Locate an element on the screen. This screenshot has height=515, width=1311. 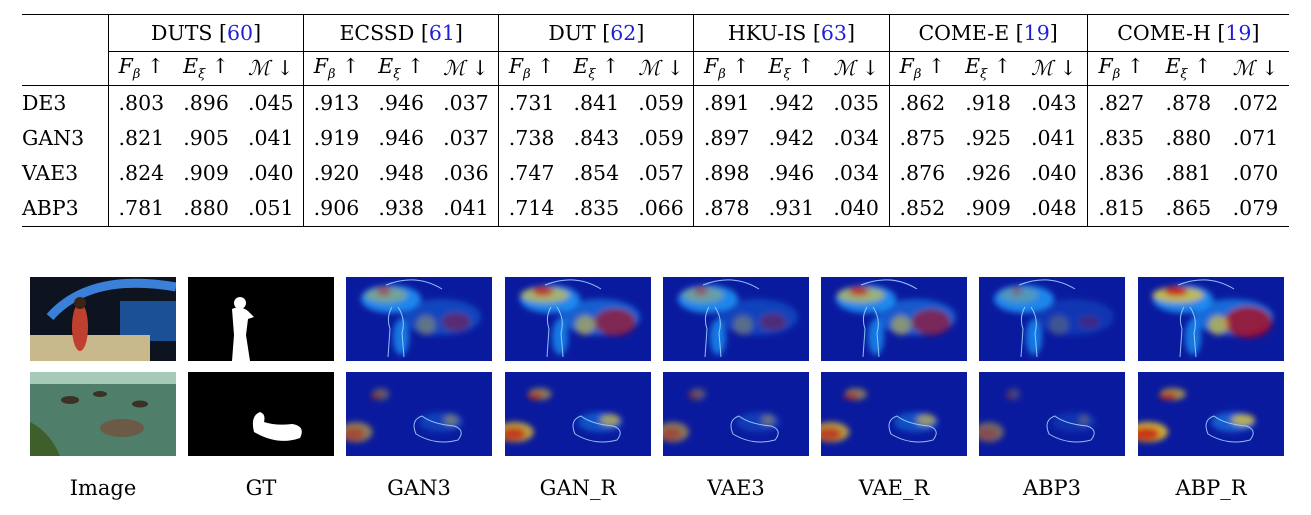
metric-value: .040 is located at coordinates (856, 209).